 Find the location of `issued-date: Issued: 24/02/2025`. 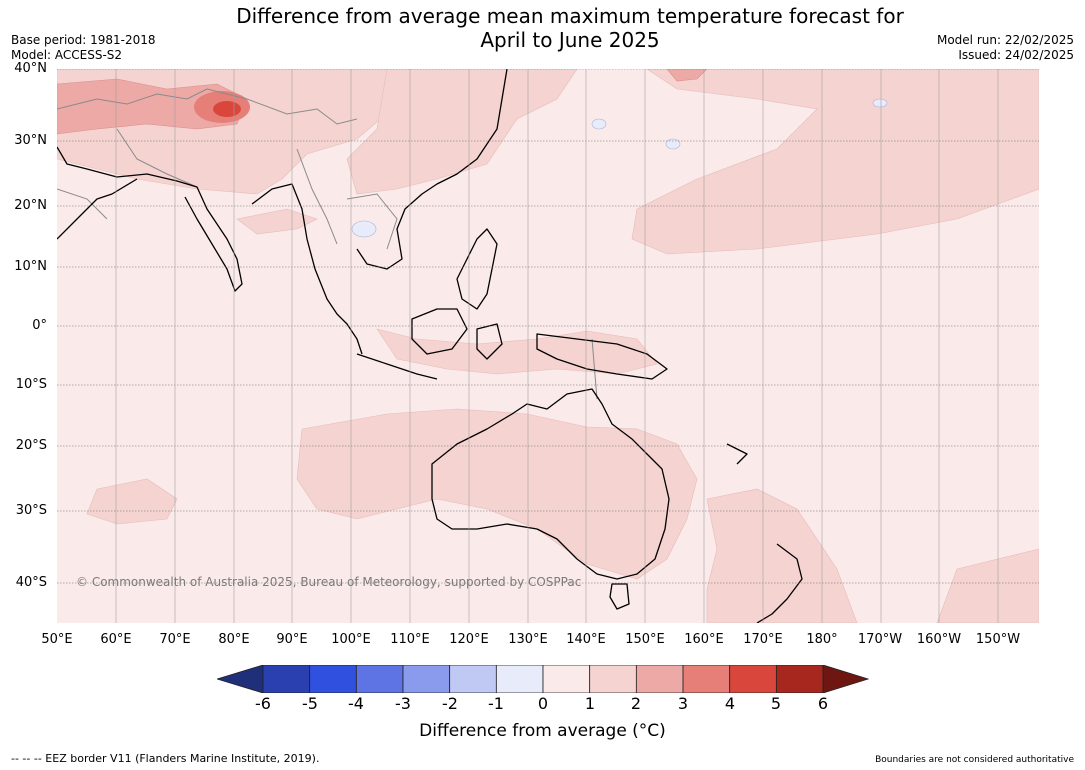

issued-date: Issued: 24/02/2025 is located at coordinates (1016, 55).